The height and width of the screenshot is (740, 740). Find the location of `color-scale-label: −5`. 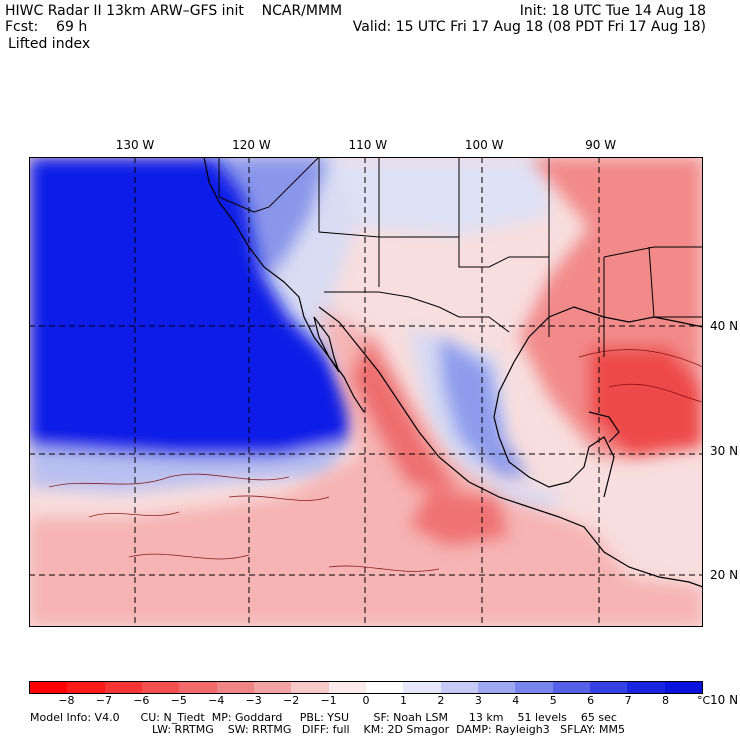

color-scale-label: −5 is located at coordinates (178, 700).